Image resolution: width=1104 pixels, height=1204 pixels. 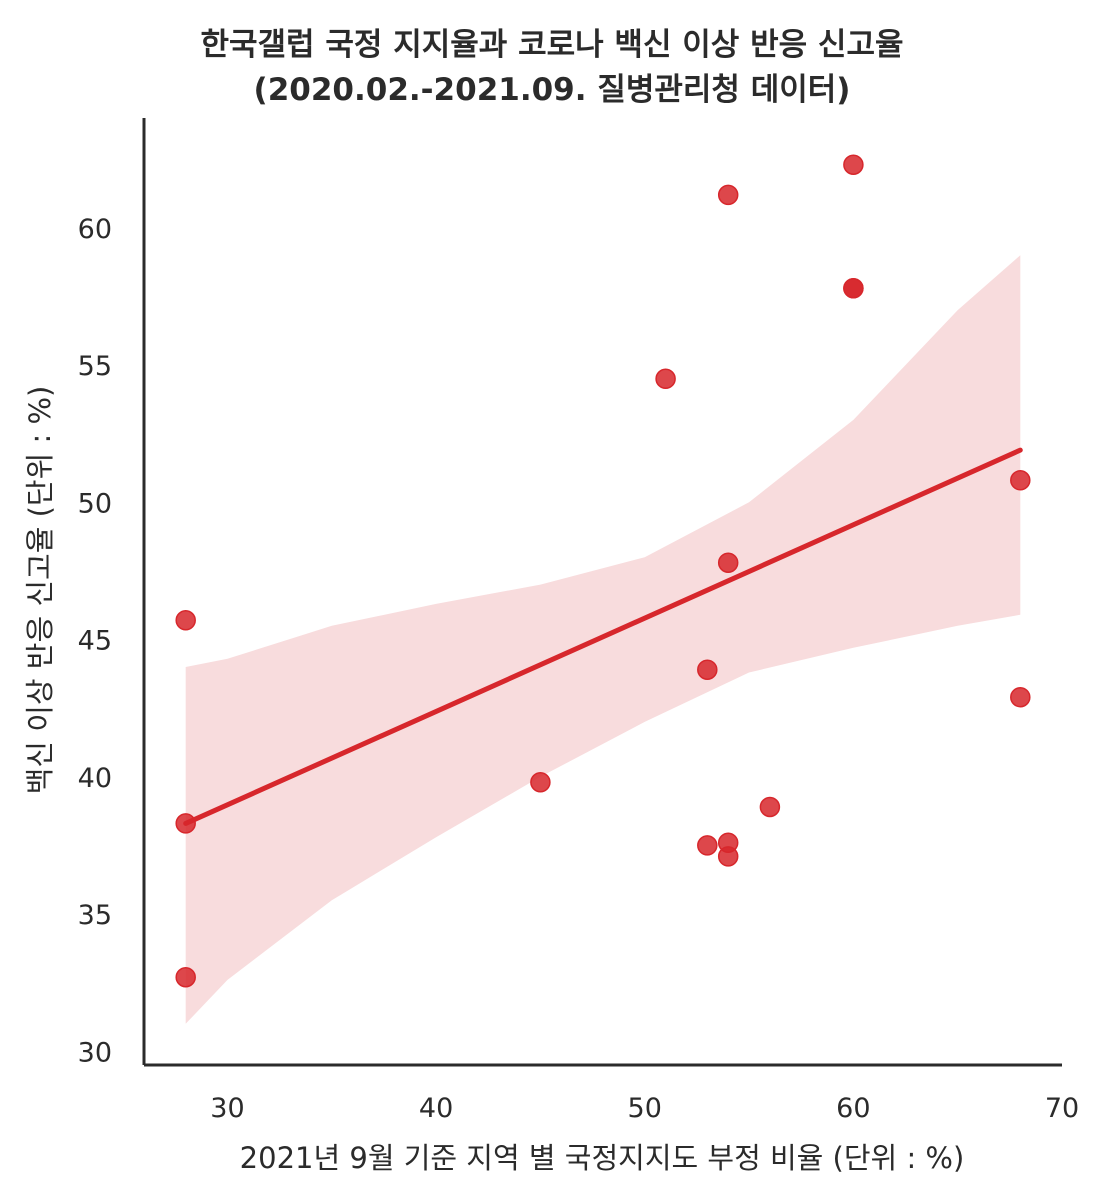 I want to click on x-tick-30: 30, so click(x=227, y=1108).